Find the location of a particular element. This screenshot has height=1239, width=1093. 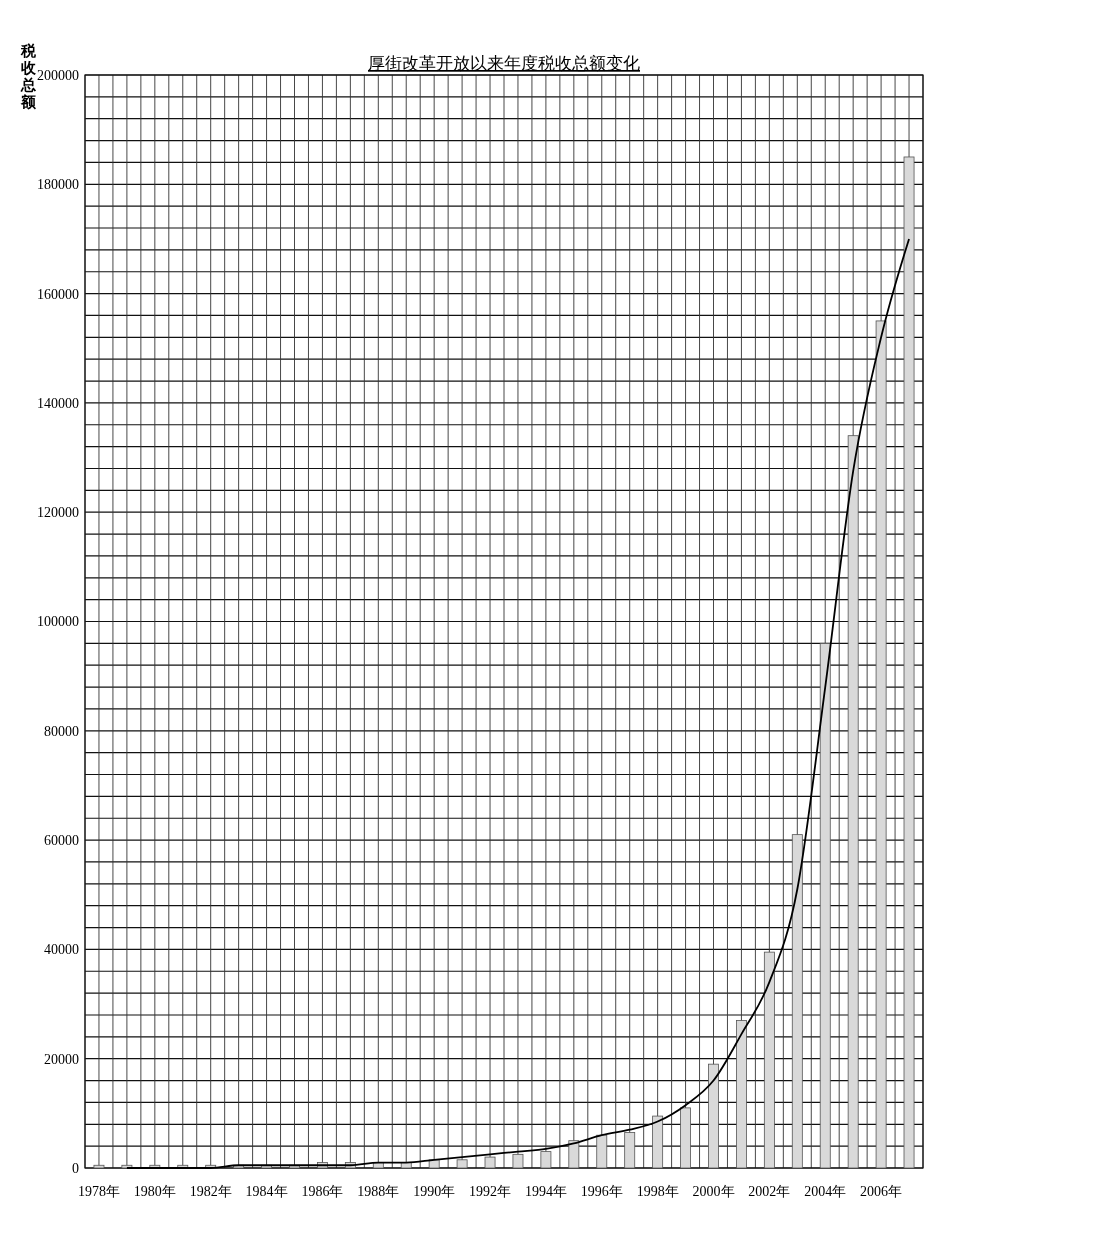

y-tick-label: 140000 is located at coordinates (58, 403).